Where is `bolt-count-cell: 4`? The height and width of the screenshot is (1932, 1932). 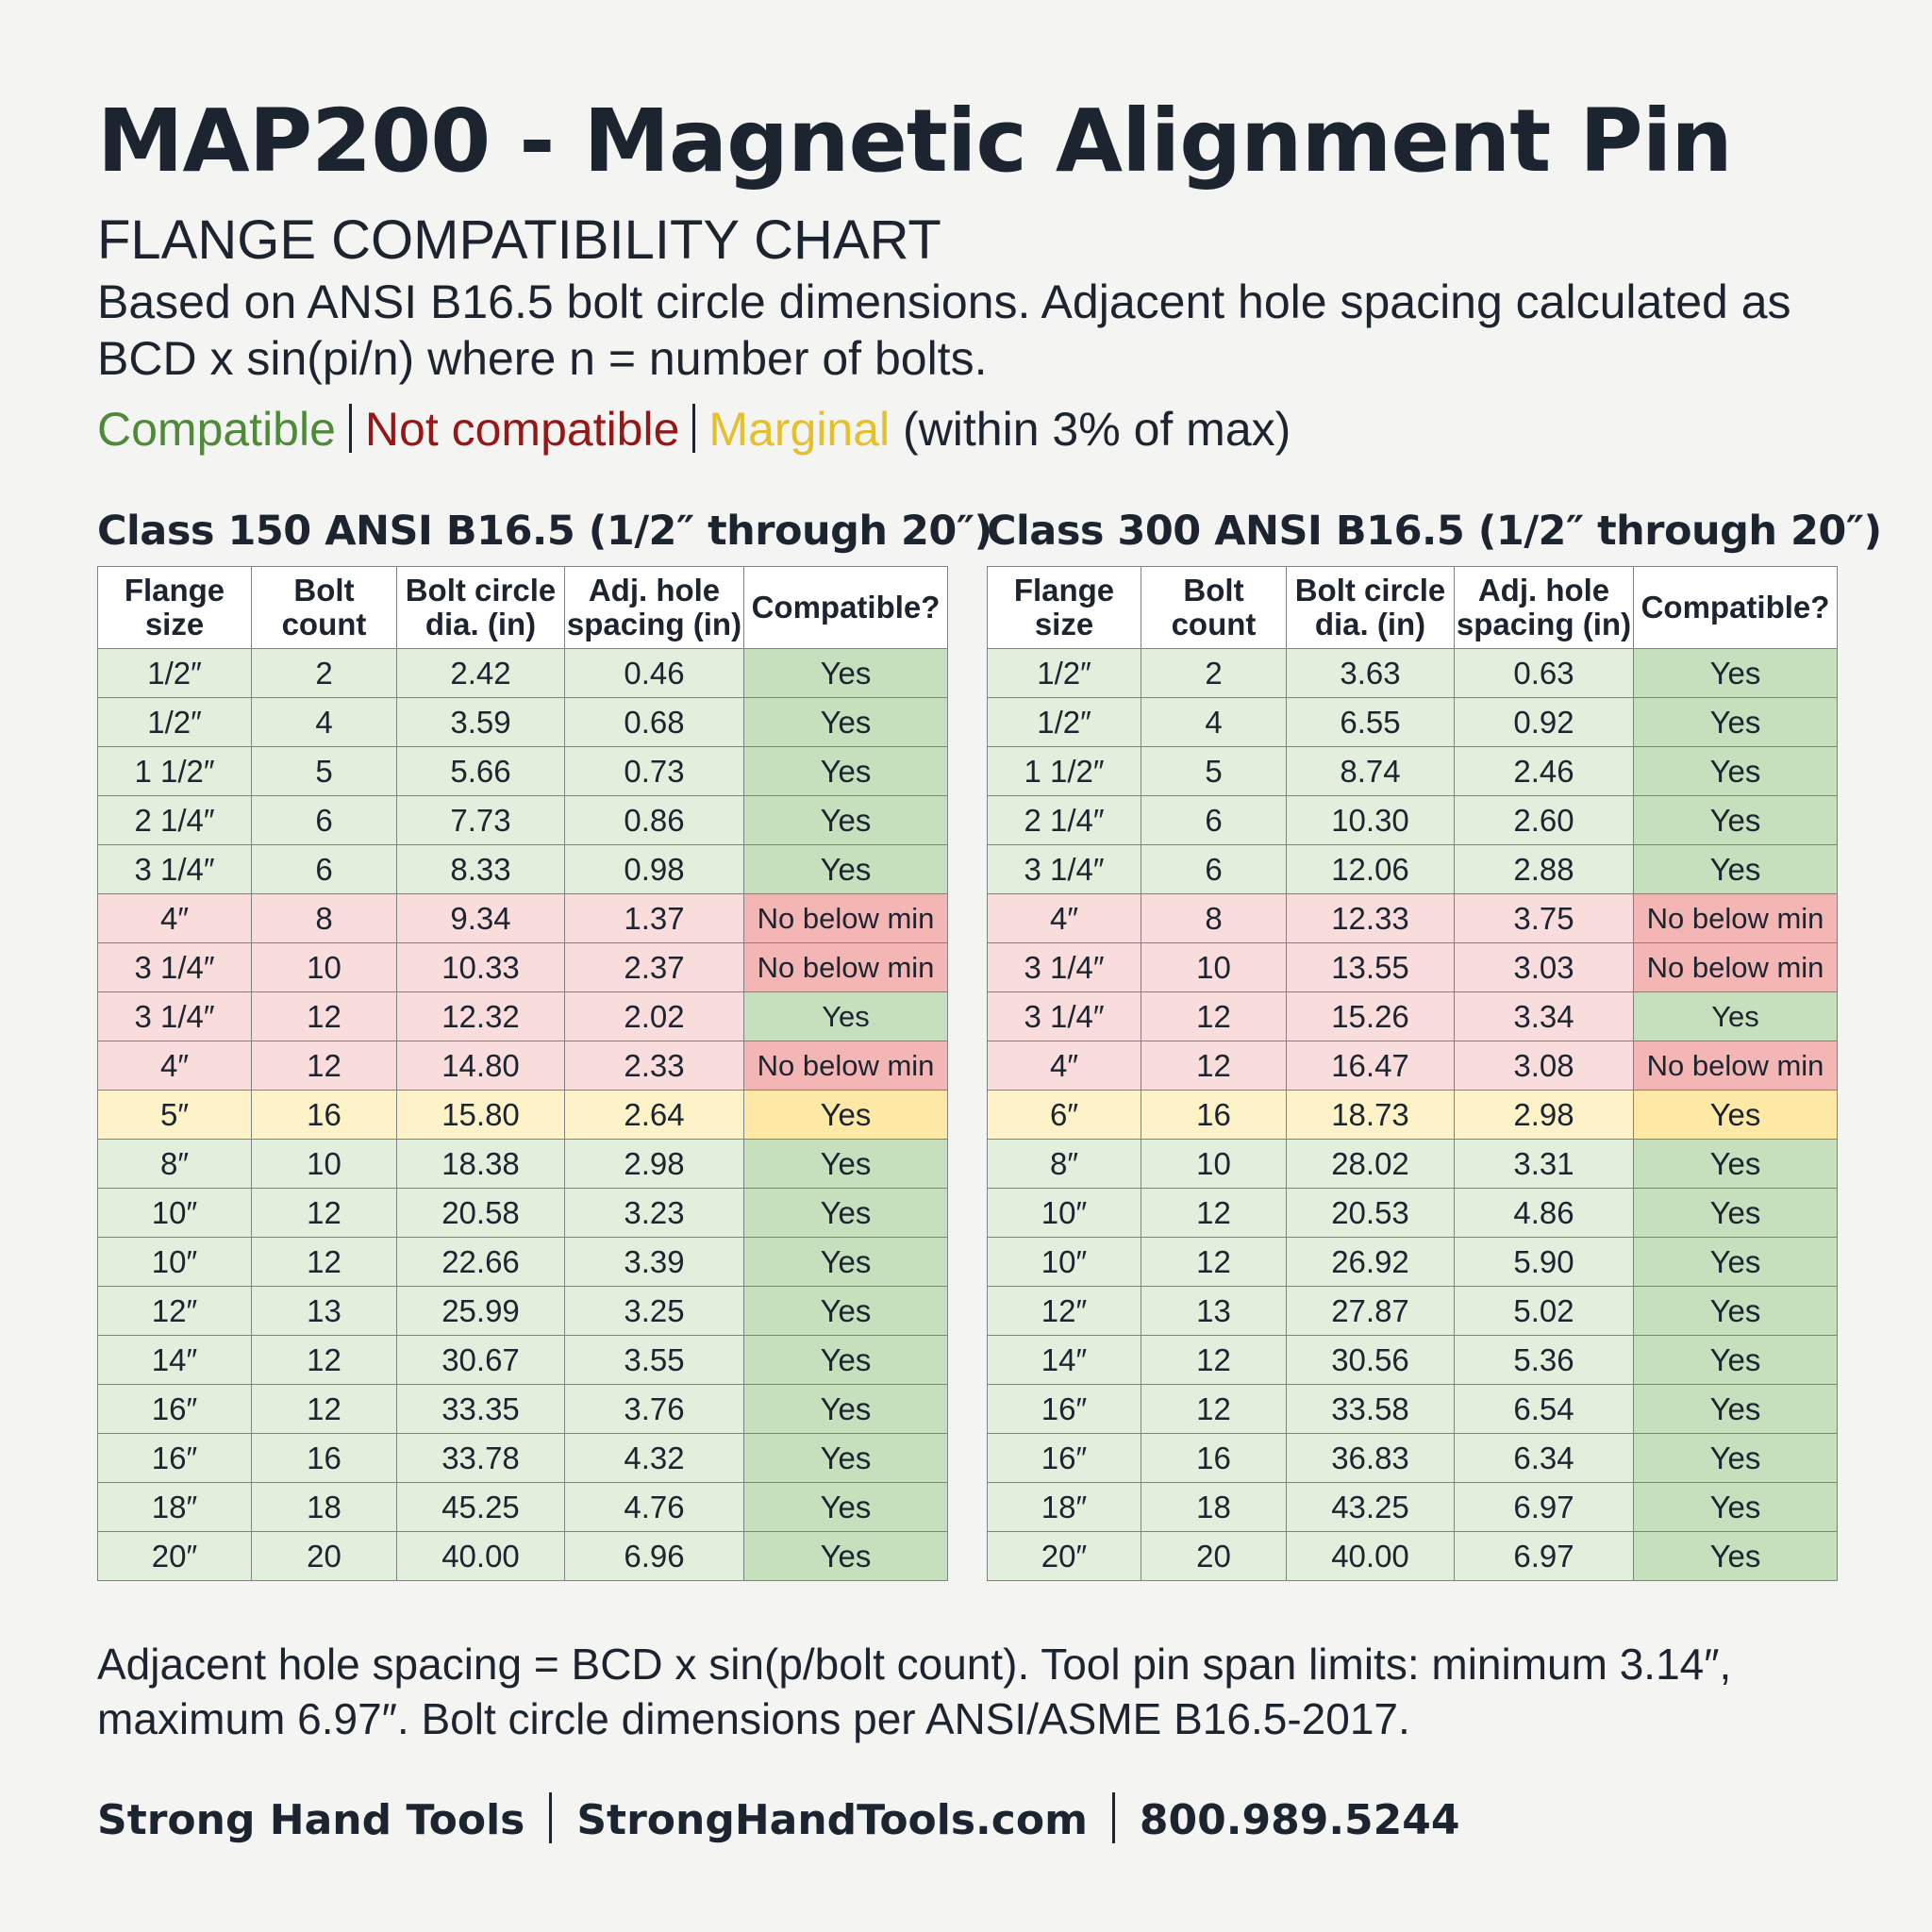
bolt-count-cell: 4 is located at coordinates (1214, 722).